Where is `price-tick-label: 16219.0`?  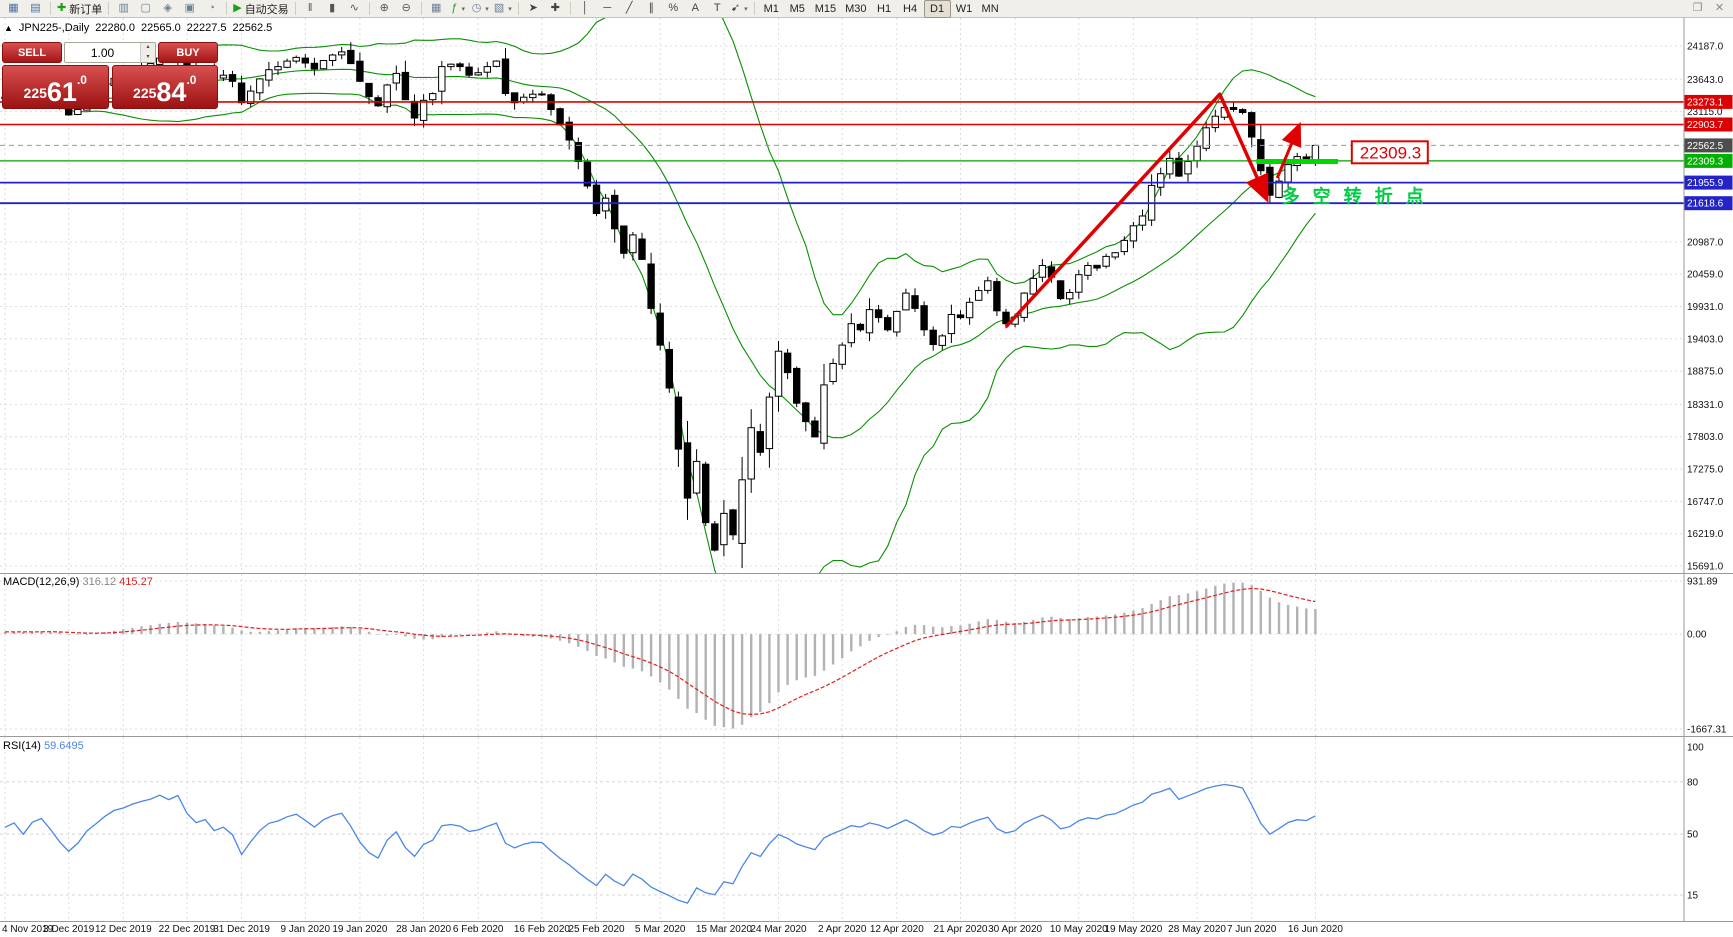 price-tick-label: 16219.0 is located at coordinates (1705, 534).